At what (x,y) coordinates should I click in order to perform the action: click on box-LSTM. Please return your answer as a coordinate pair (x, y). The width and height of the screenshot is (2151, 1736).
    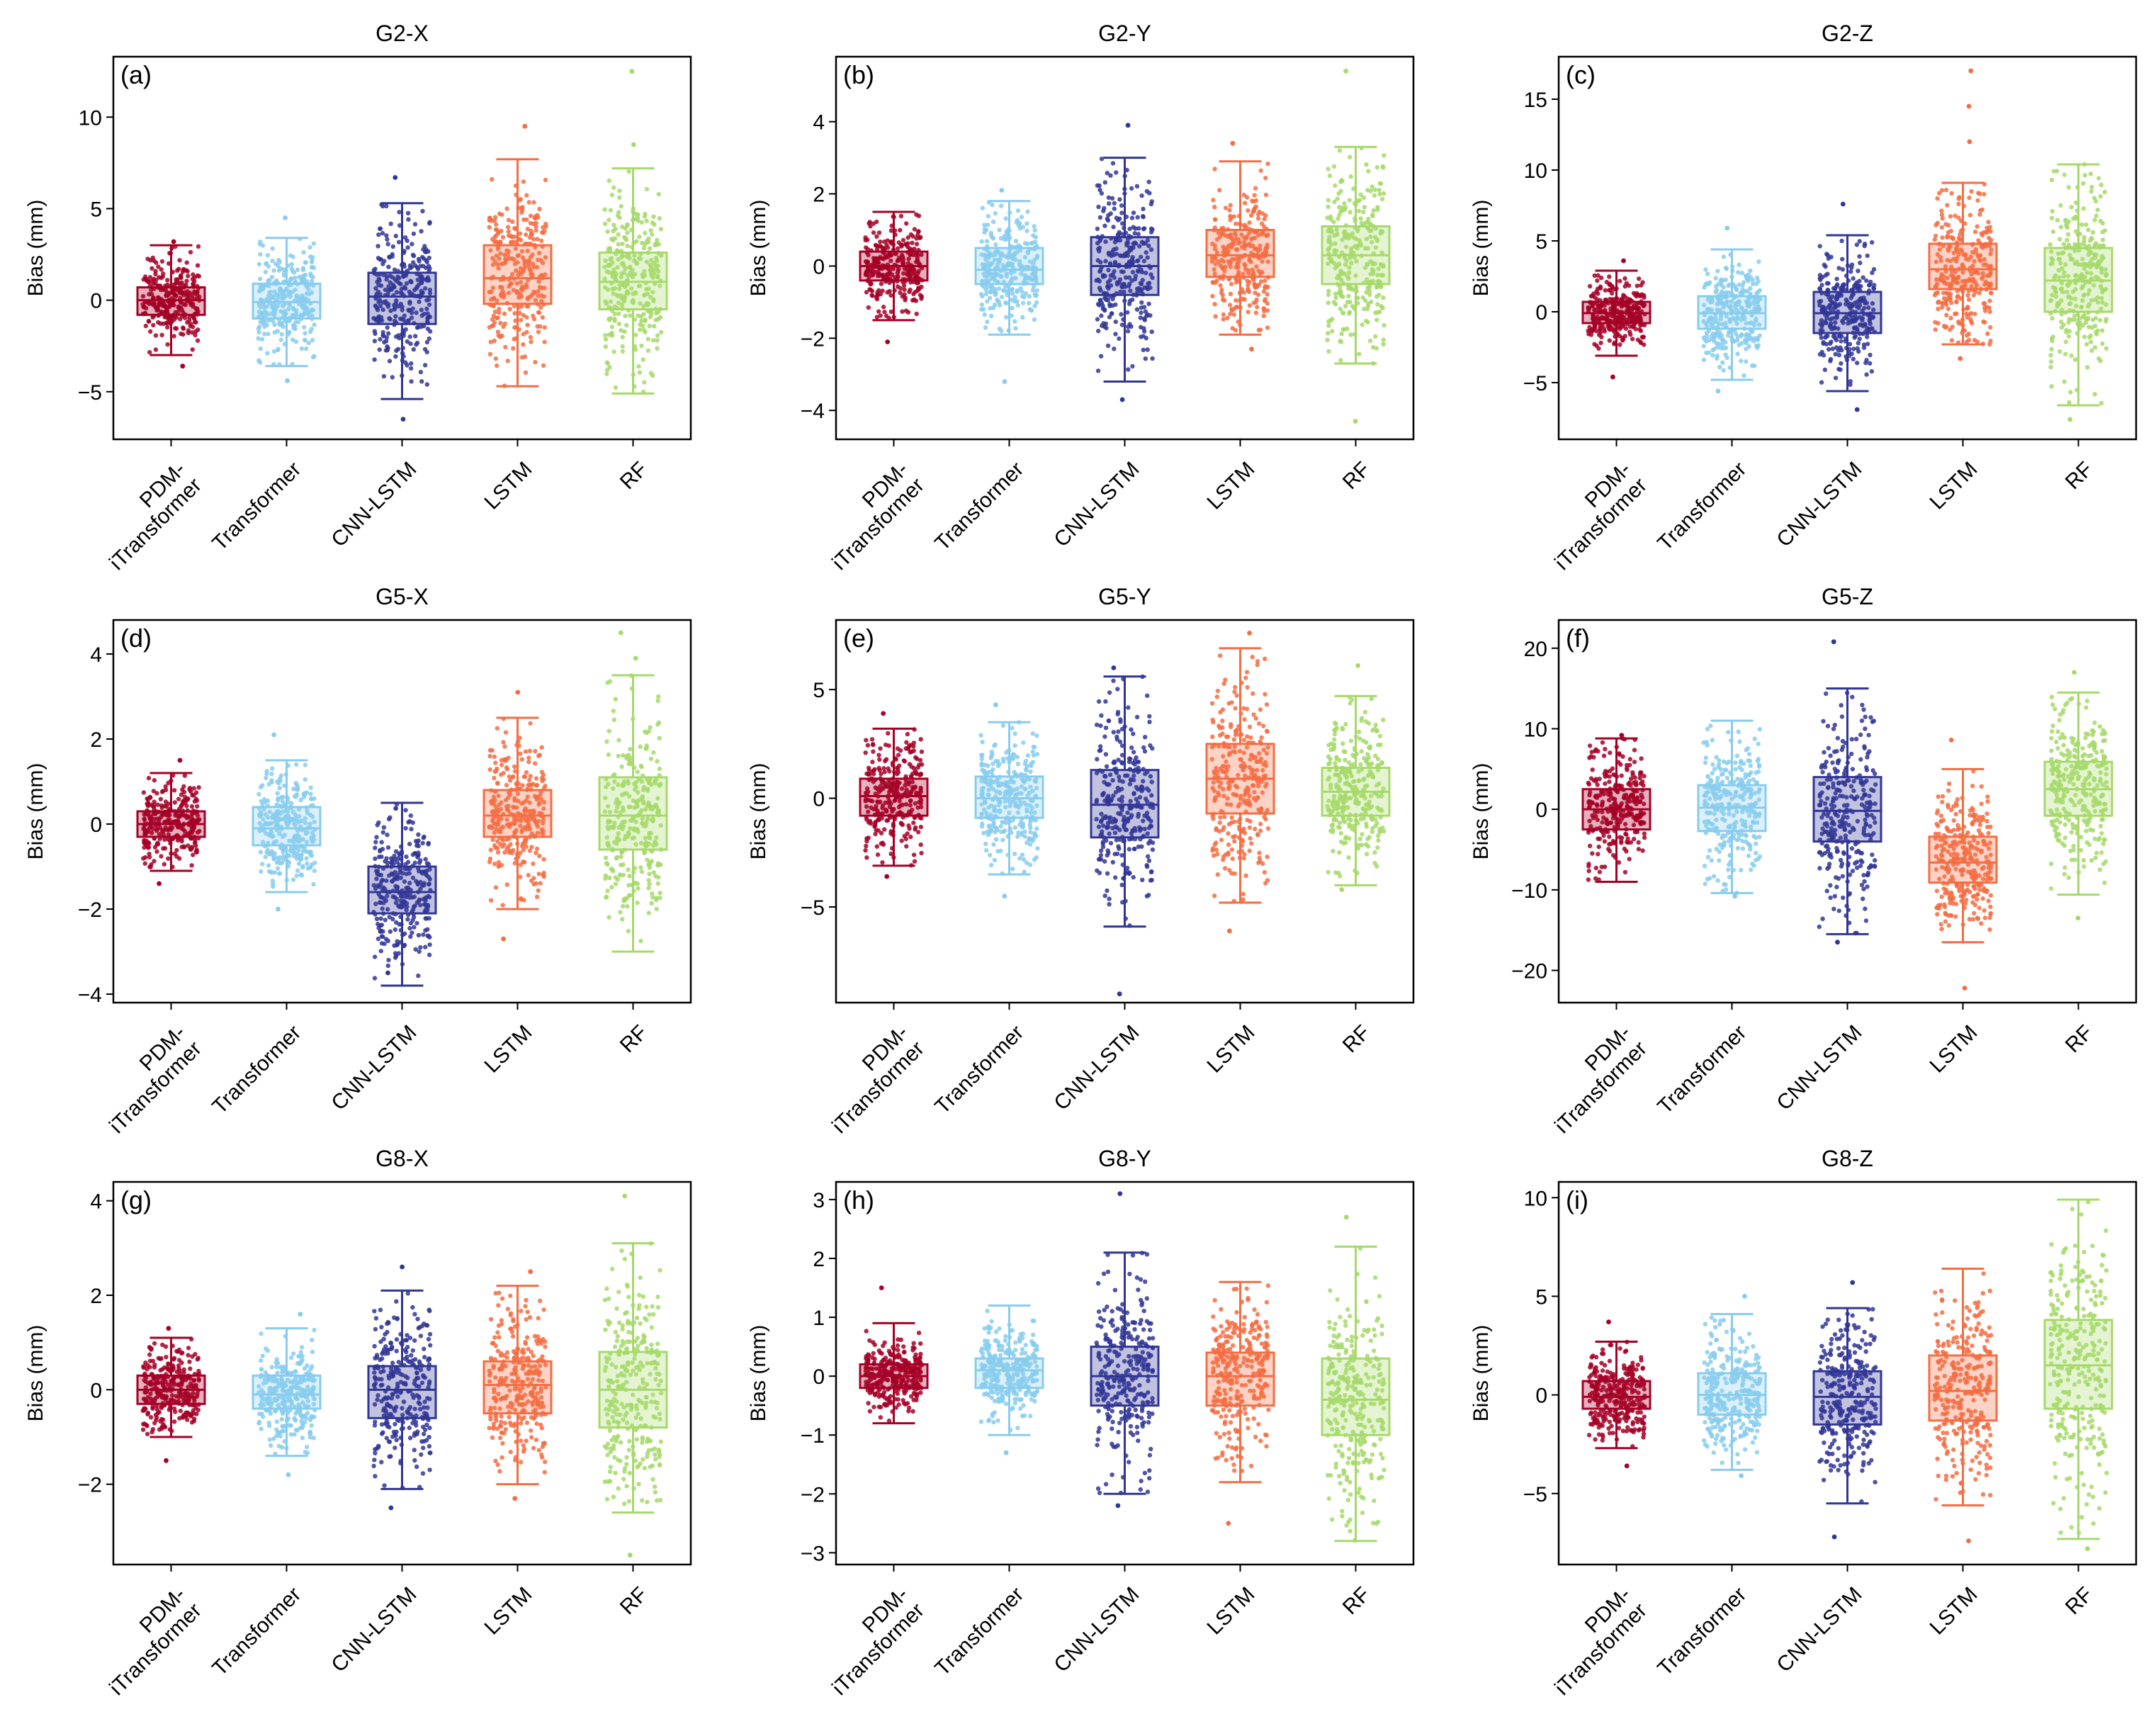
    Looking at the image, I should click on (1240, 253).